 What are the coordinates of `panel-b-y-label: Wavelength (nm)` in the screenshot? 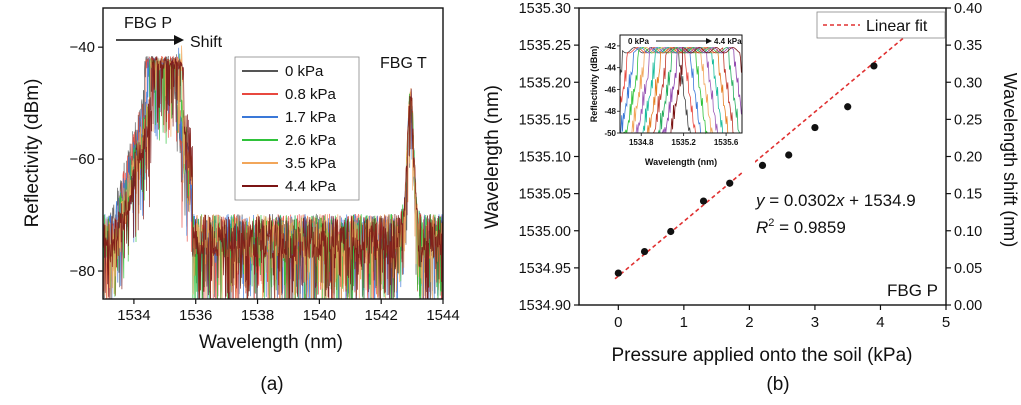 It's located at (492, 157).